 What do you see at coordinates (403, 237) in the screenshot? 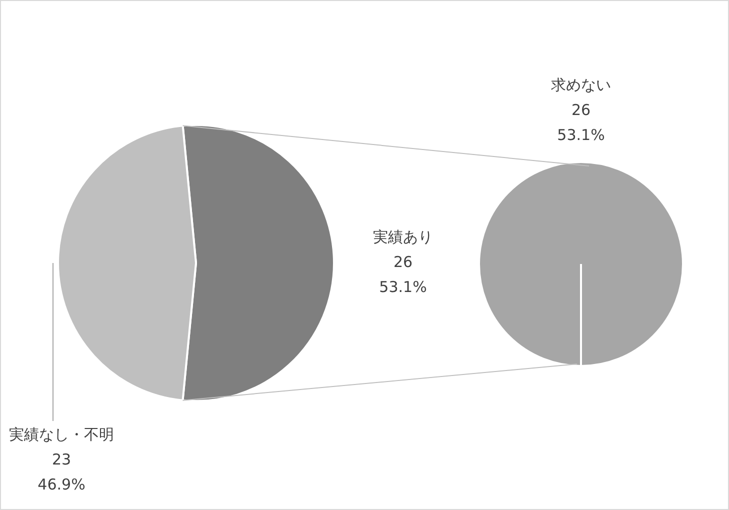
I see `slice-label: 実績あり` at bounding box center [403, 237].